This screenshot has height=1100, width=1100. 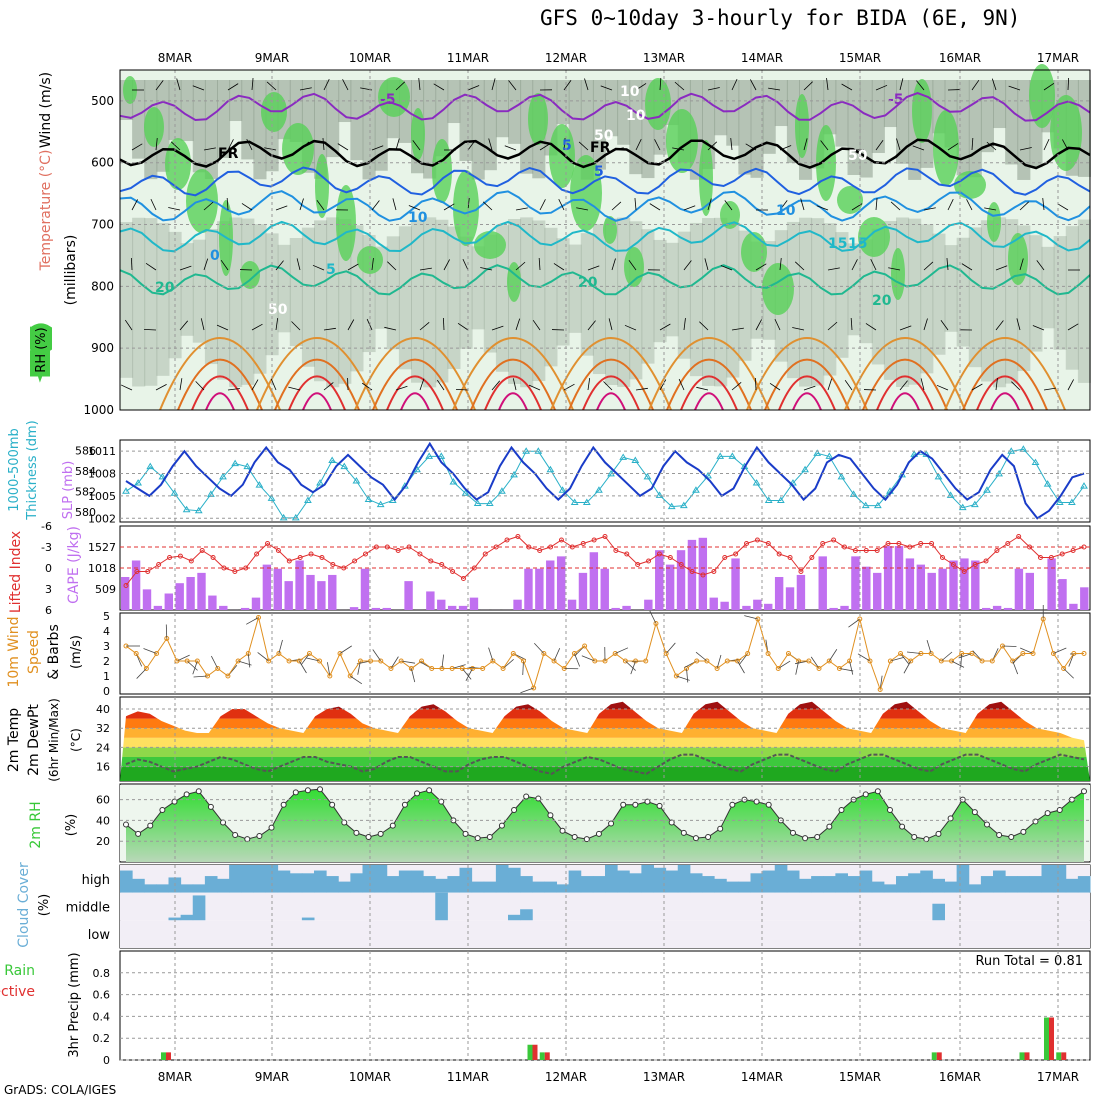 What do you see at coordinates (102, 225) in the screenshot?
I see `y-tick-label: 700` at bounding box center [102, 225].